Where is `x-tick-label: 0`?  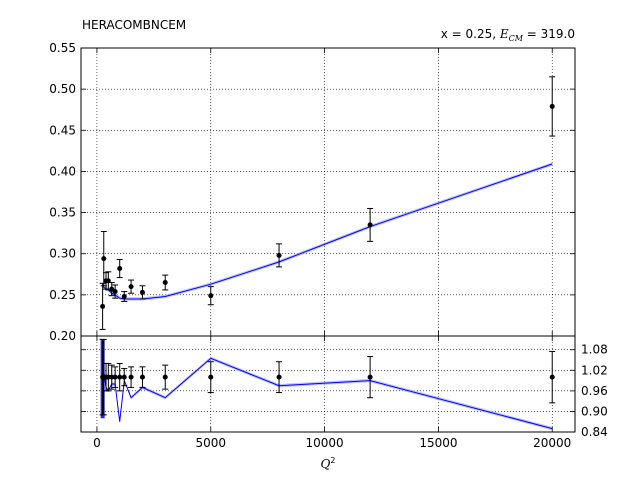 x-tick-label: 0 is located at coordinates (97, 443).